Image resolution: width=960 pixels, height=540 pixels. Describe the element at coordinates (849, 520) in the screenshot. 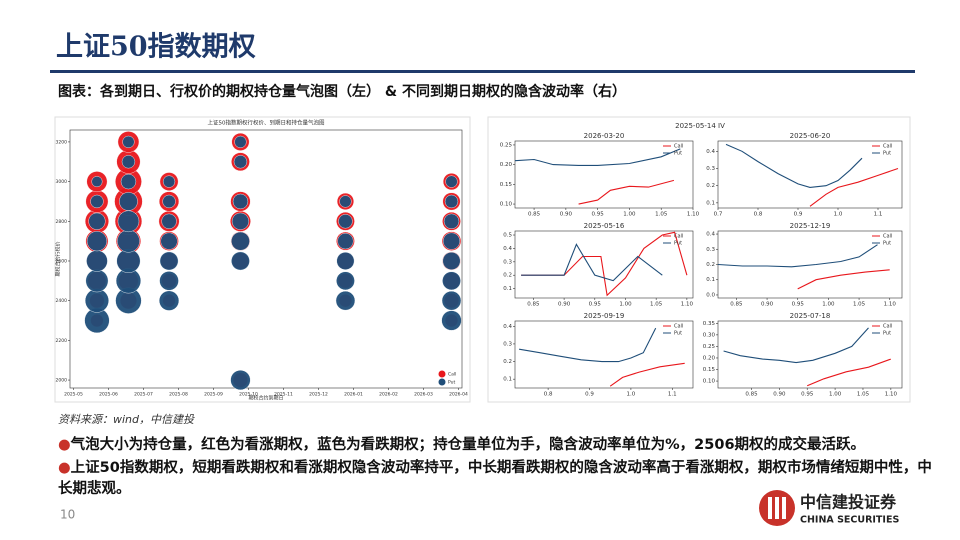

I see `logo-en: CHINA SECURITIES` at that location.